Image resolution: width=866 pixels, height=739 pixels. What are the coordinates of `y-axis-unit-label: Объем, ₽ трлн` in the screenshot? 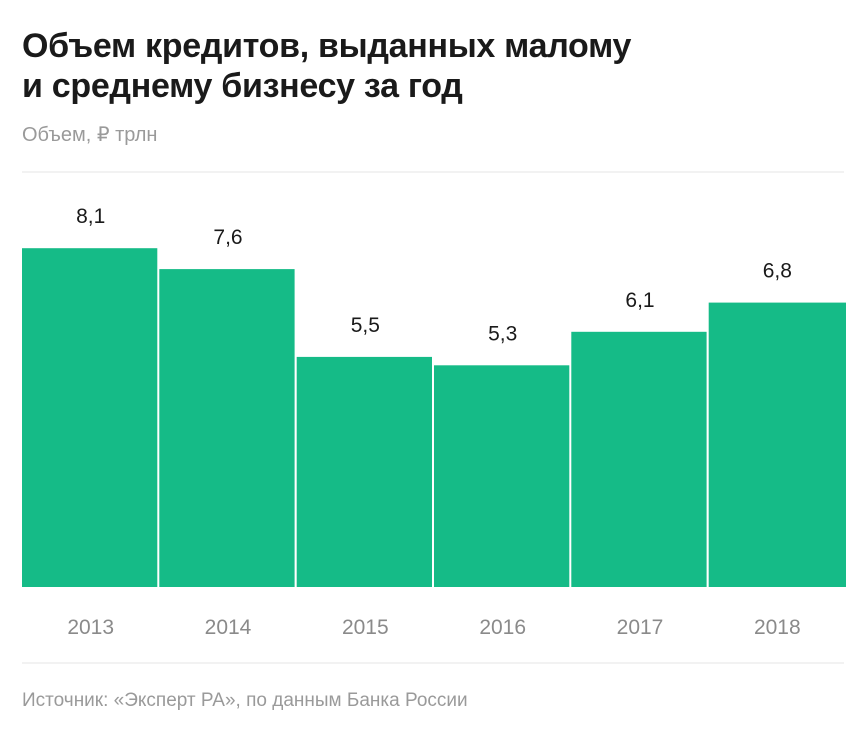 It's located at (90, 135).